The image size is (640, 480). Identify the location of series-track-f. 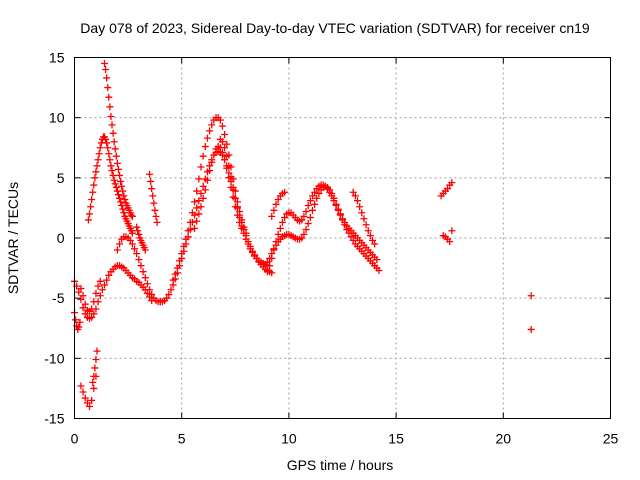
(110, 185).